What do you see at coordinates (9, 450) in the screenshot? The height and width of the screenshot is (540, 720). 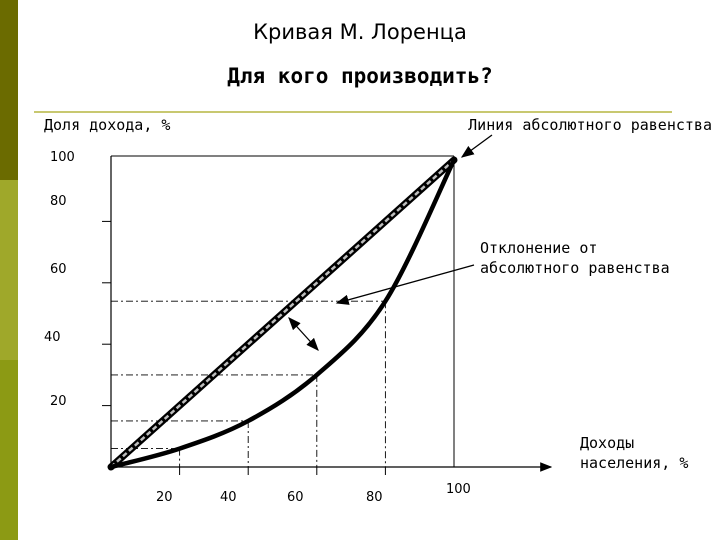 I see `side-bar-bottom` at bounding box center [9, 450].